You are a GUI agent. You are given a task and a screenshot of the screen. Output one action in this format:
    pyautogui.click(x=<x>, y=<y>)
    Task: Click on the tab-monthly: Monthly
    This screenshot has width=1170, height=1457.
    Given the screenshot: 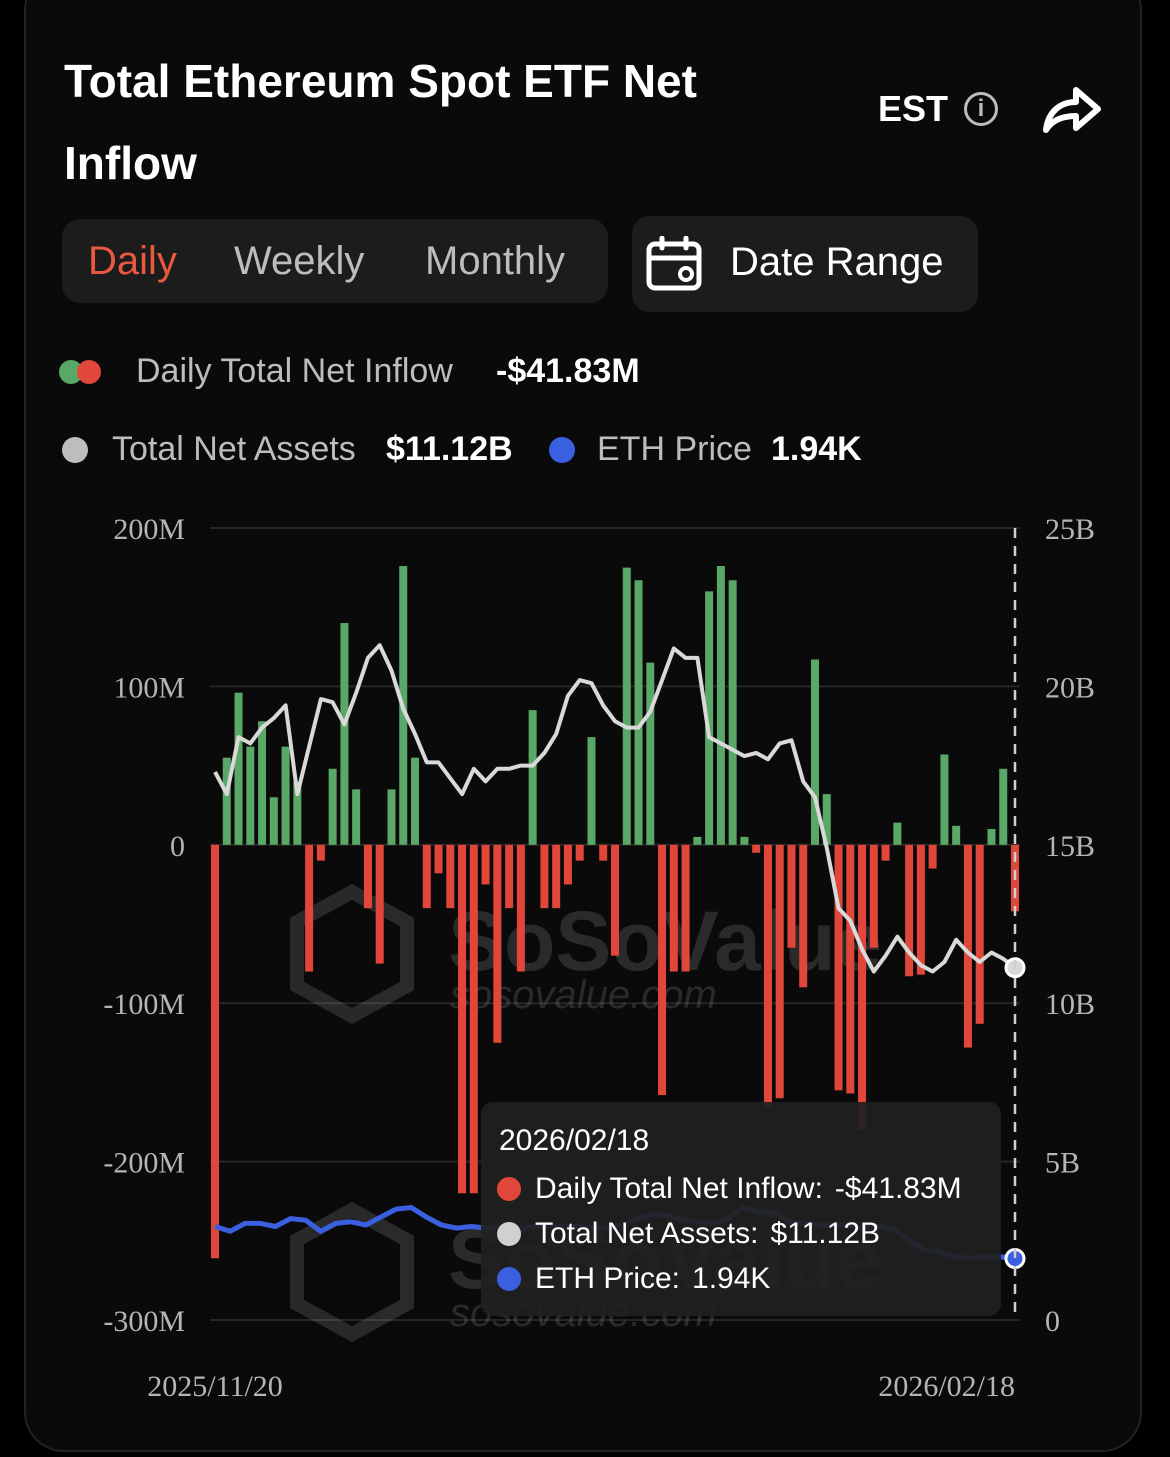 What is the action you would take?
    pyautogui.click(x=495, y=261)
    